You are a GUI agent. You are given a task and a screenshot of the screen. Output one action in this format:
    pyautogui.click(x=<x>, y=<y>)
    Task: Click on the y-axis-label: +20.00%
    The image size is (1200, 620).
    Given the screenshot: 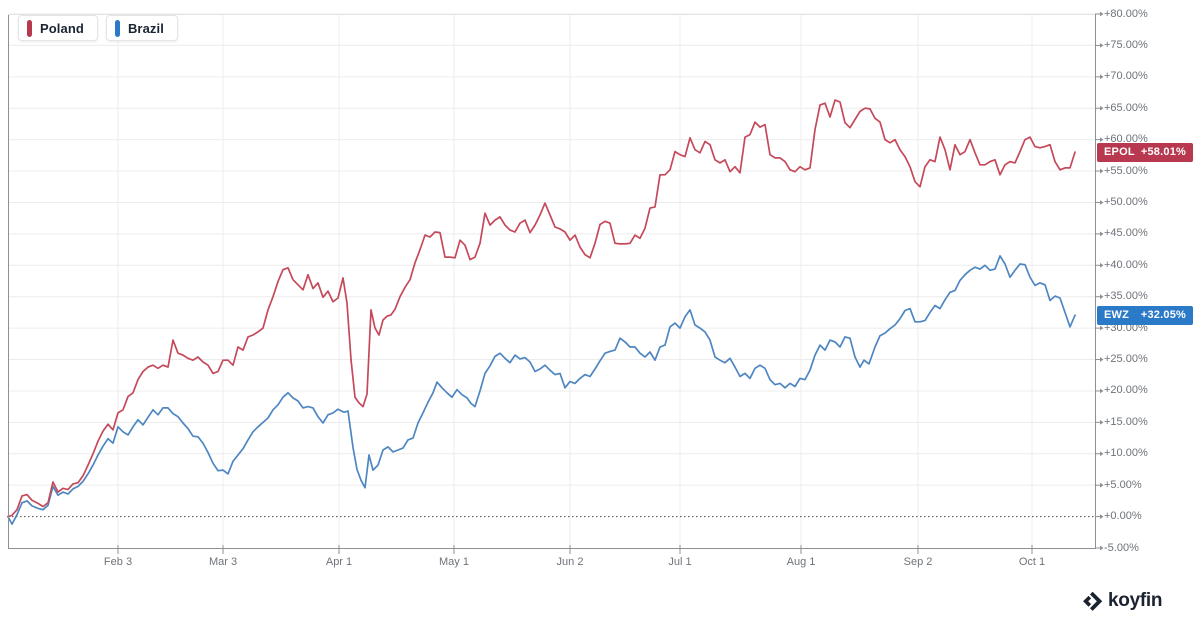 What is the action you would take?
    pyautogui.click(x=1126, y=390)
    